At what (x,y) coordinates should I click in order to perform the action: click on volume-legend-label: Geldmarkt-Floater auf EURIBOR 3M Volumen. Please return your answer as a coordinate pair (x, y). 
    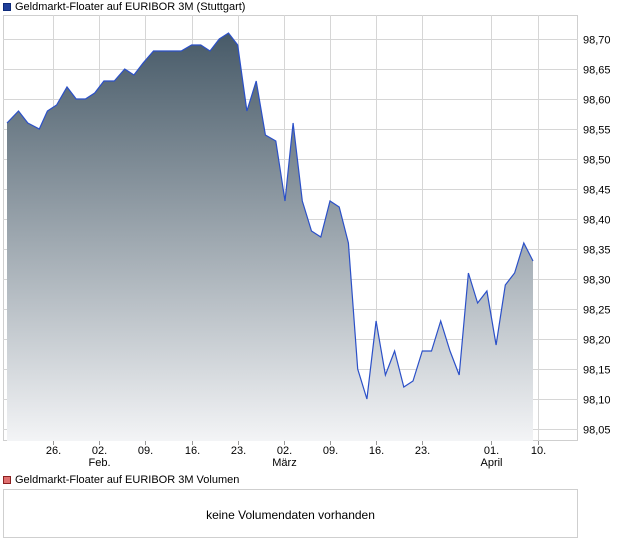
    Looking at the image, I should click on (127, 480).